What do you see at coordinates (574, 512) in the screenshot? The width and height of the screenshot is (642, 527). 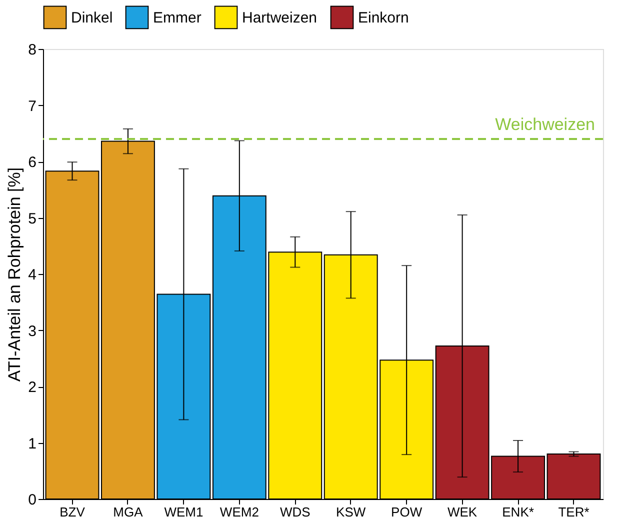 I see `x-tick-label: TER*` at bounding box center [574, 512].